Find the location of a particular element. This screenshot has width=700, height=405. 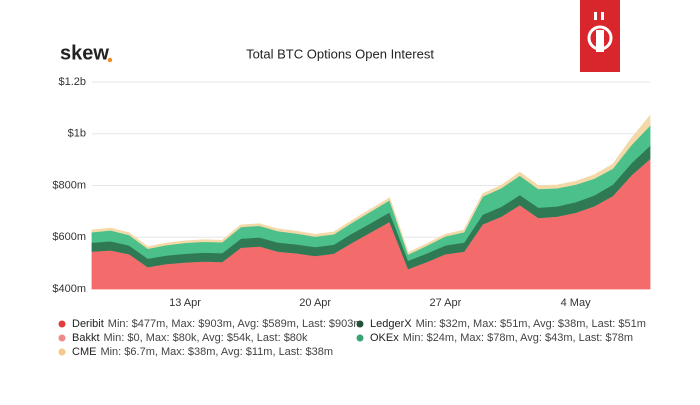

legend-label: Bakkt is located at coordinates (86, 338).